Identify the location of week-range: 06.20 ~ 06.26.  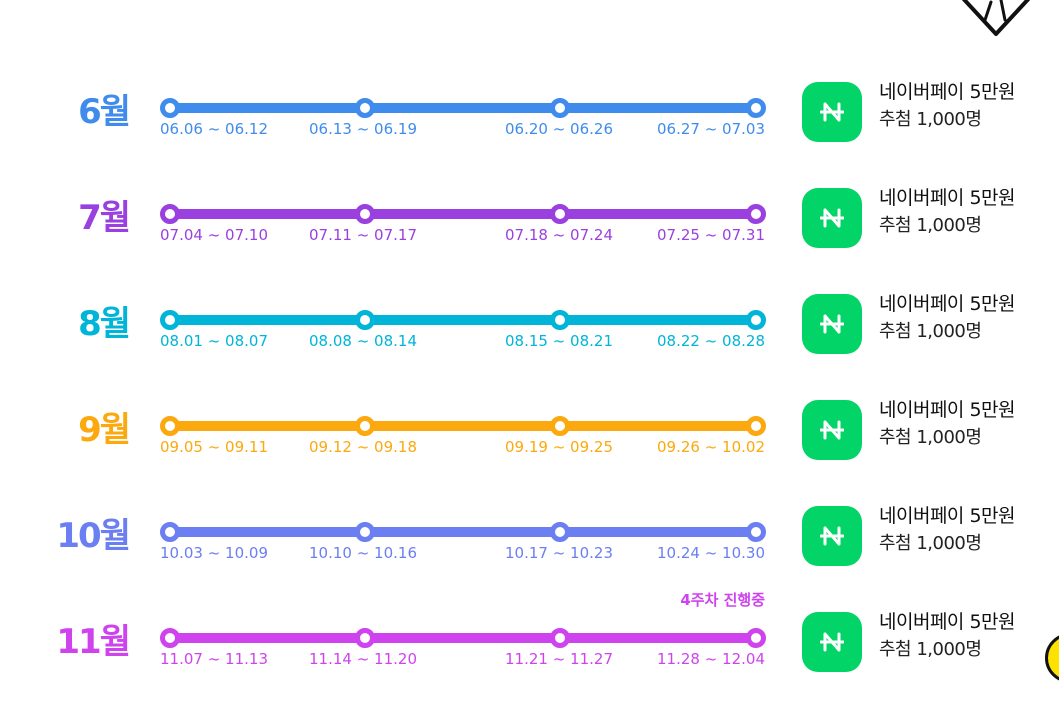
(559, 129).